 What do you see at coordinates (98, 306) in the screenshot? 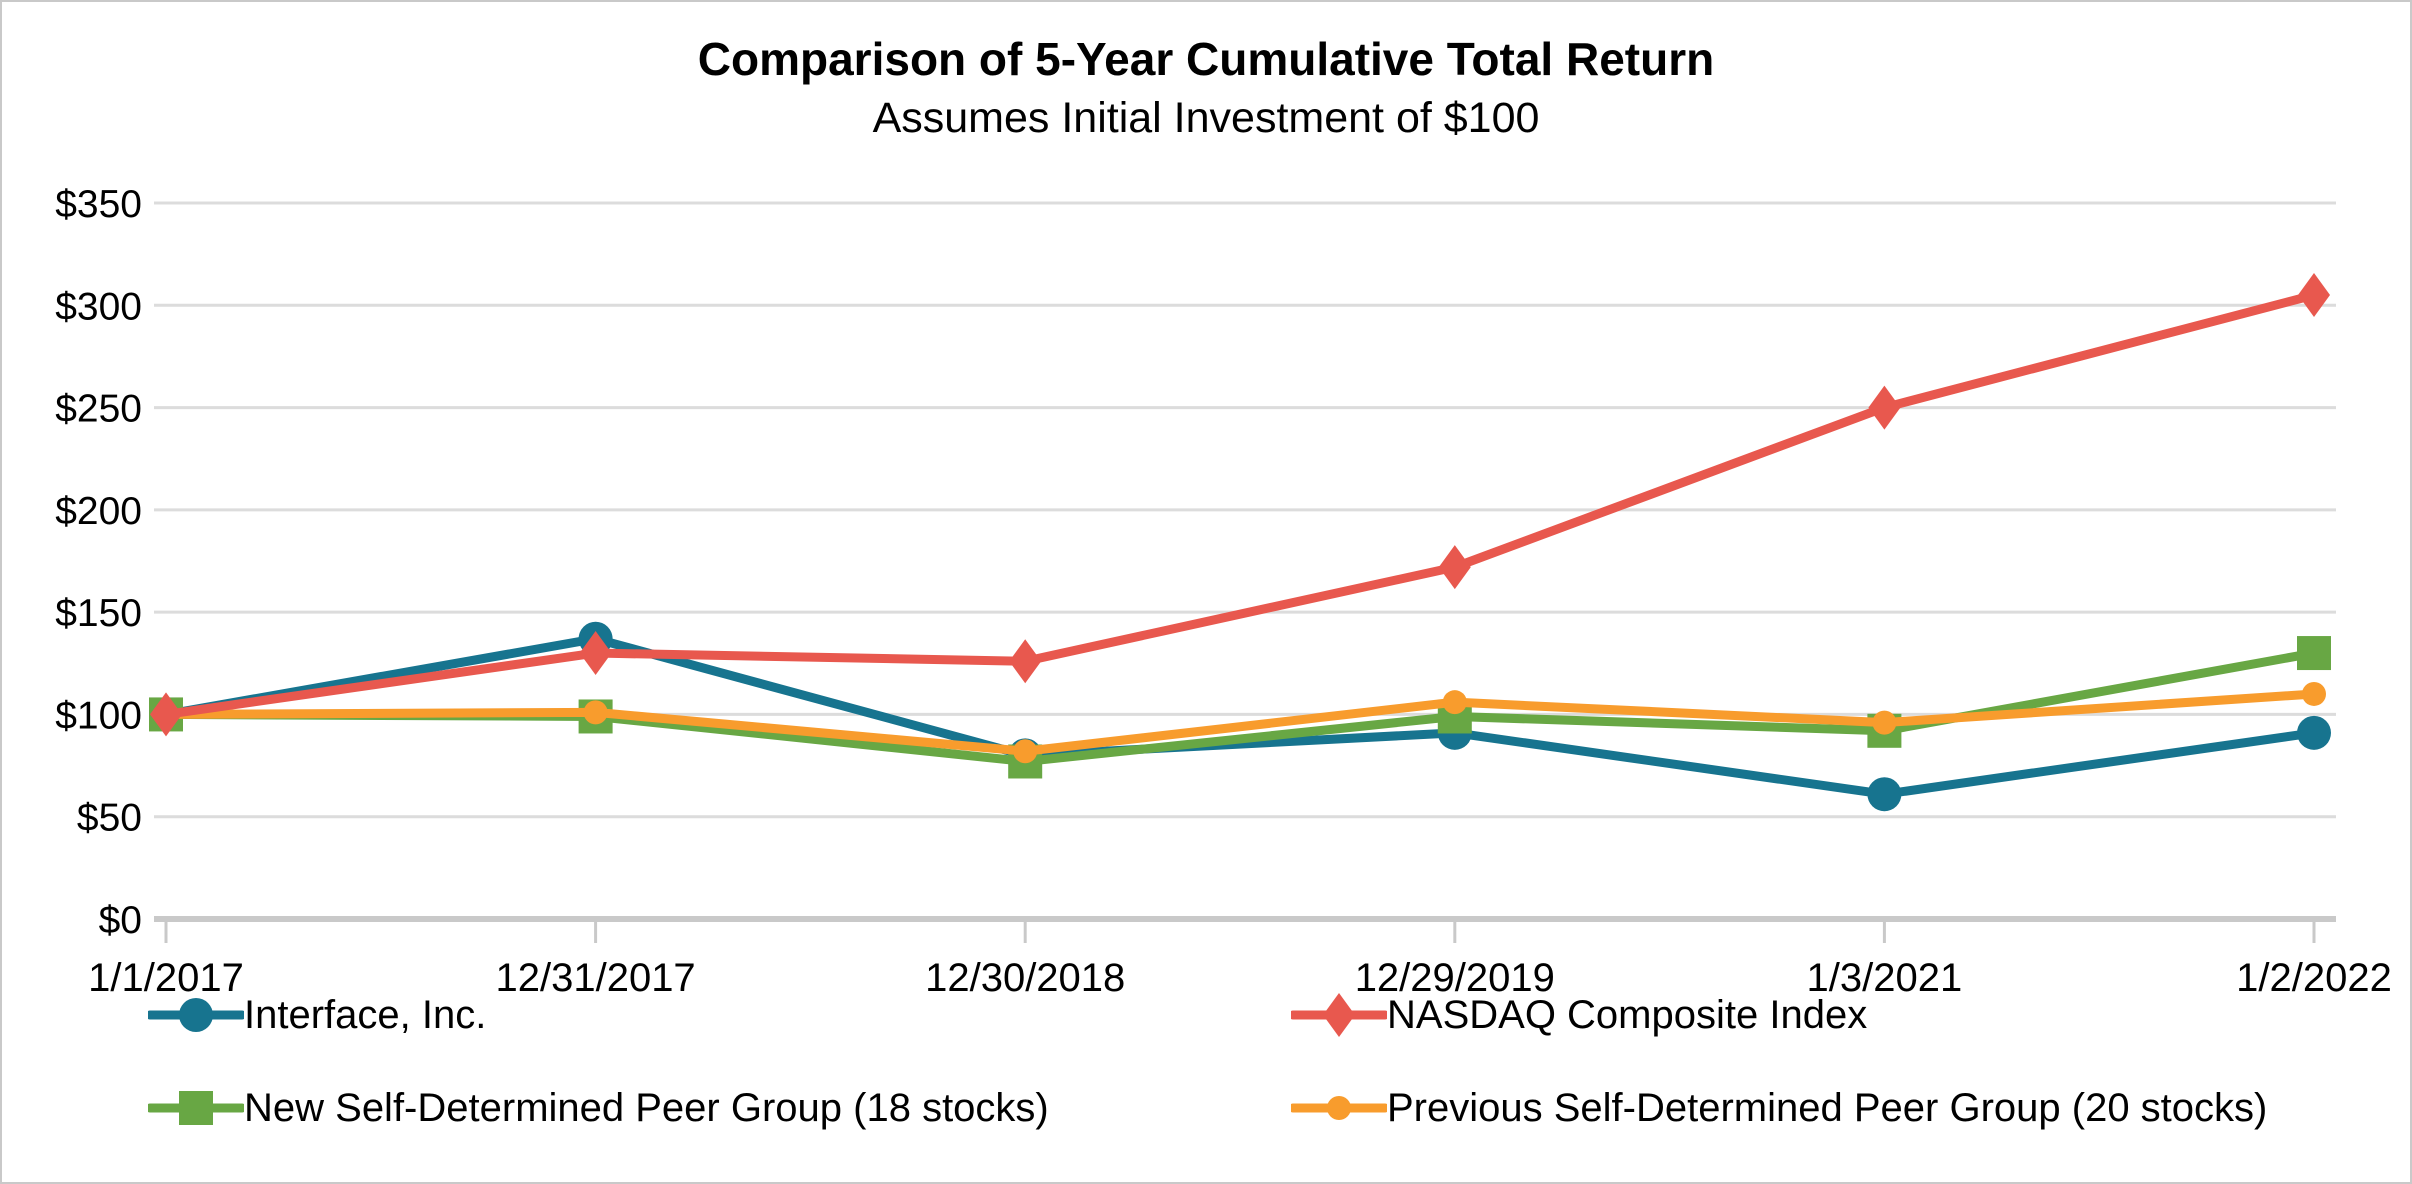
I see `y-tick-label: $300` at bounding box center [98, 306].